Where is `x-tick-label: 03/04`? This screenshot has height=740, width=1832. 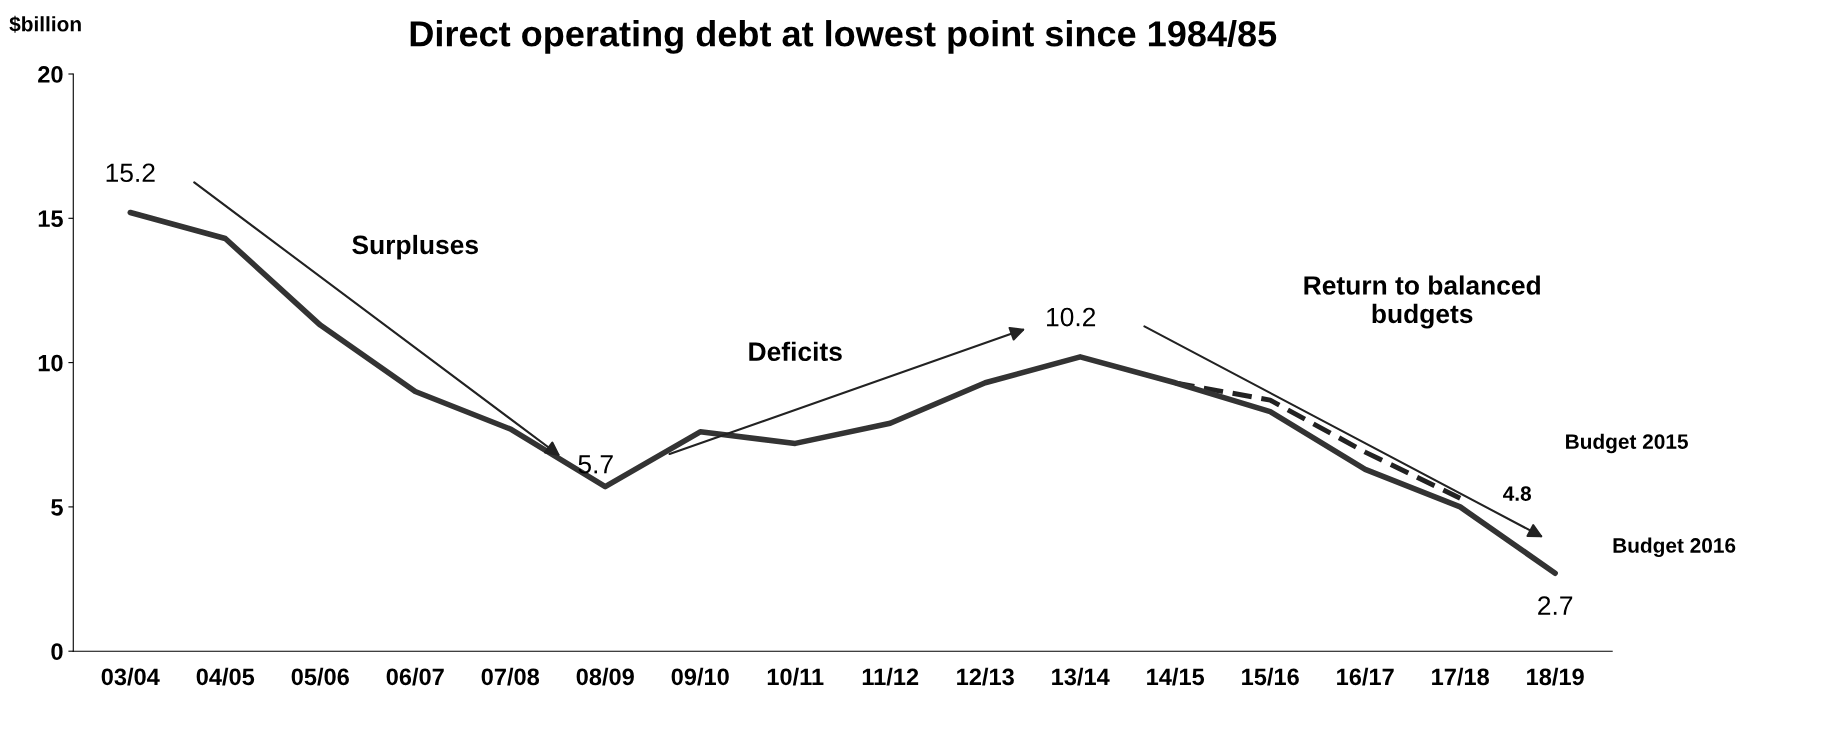 x-tick-label: 03/04 is located at coordinates (130, 676).